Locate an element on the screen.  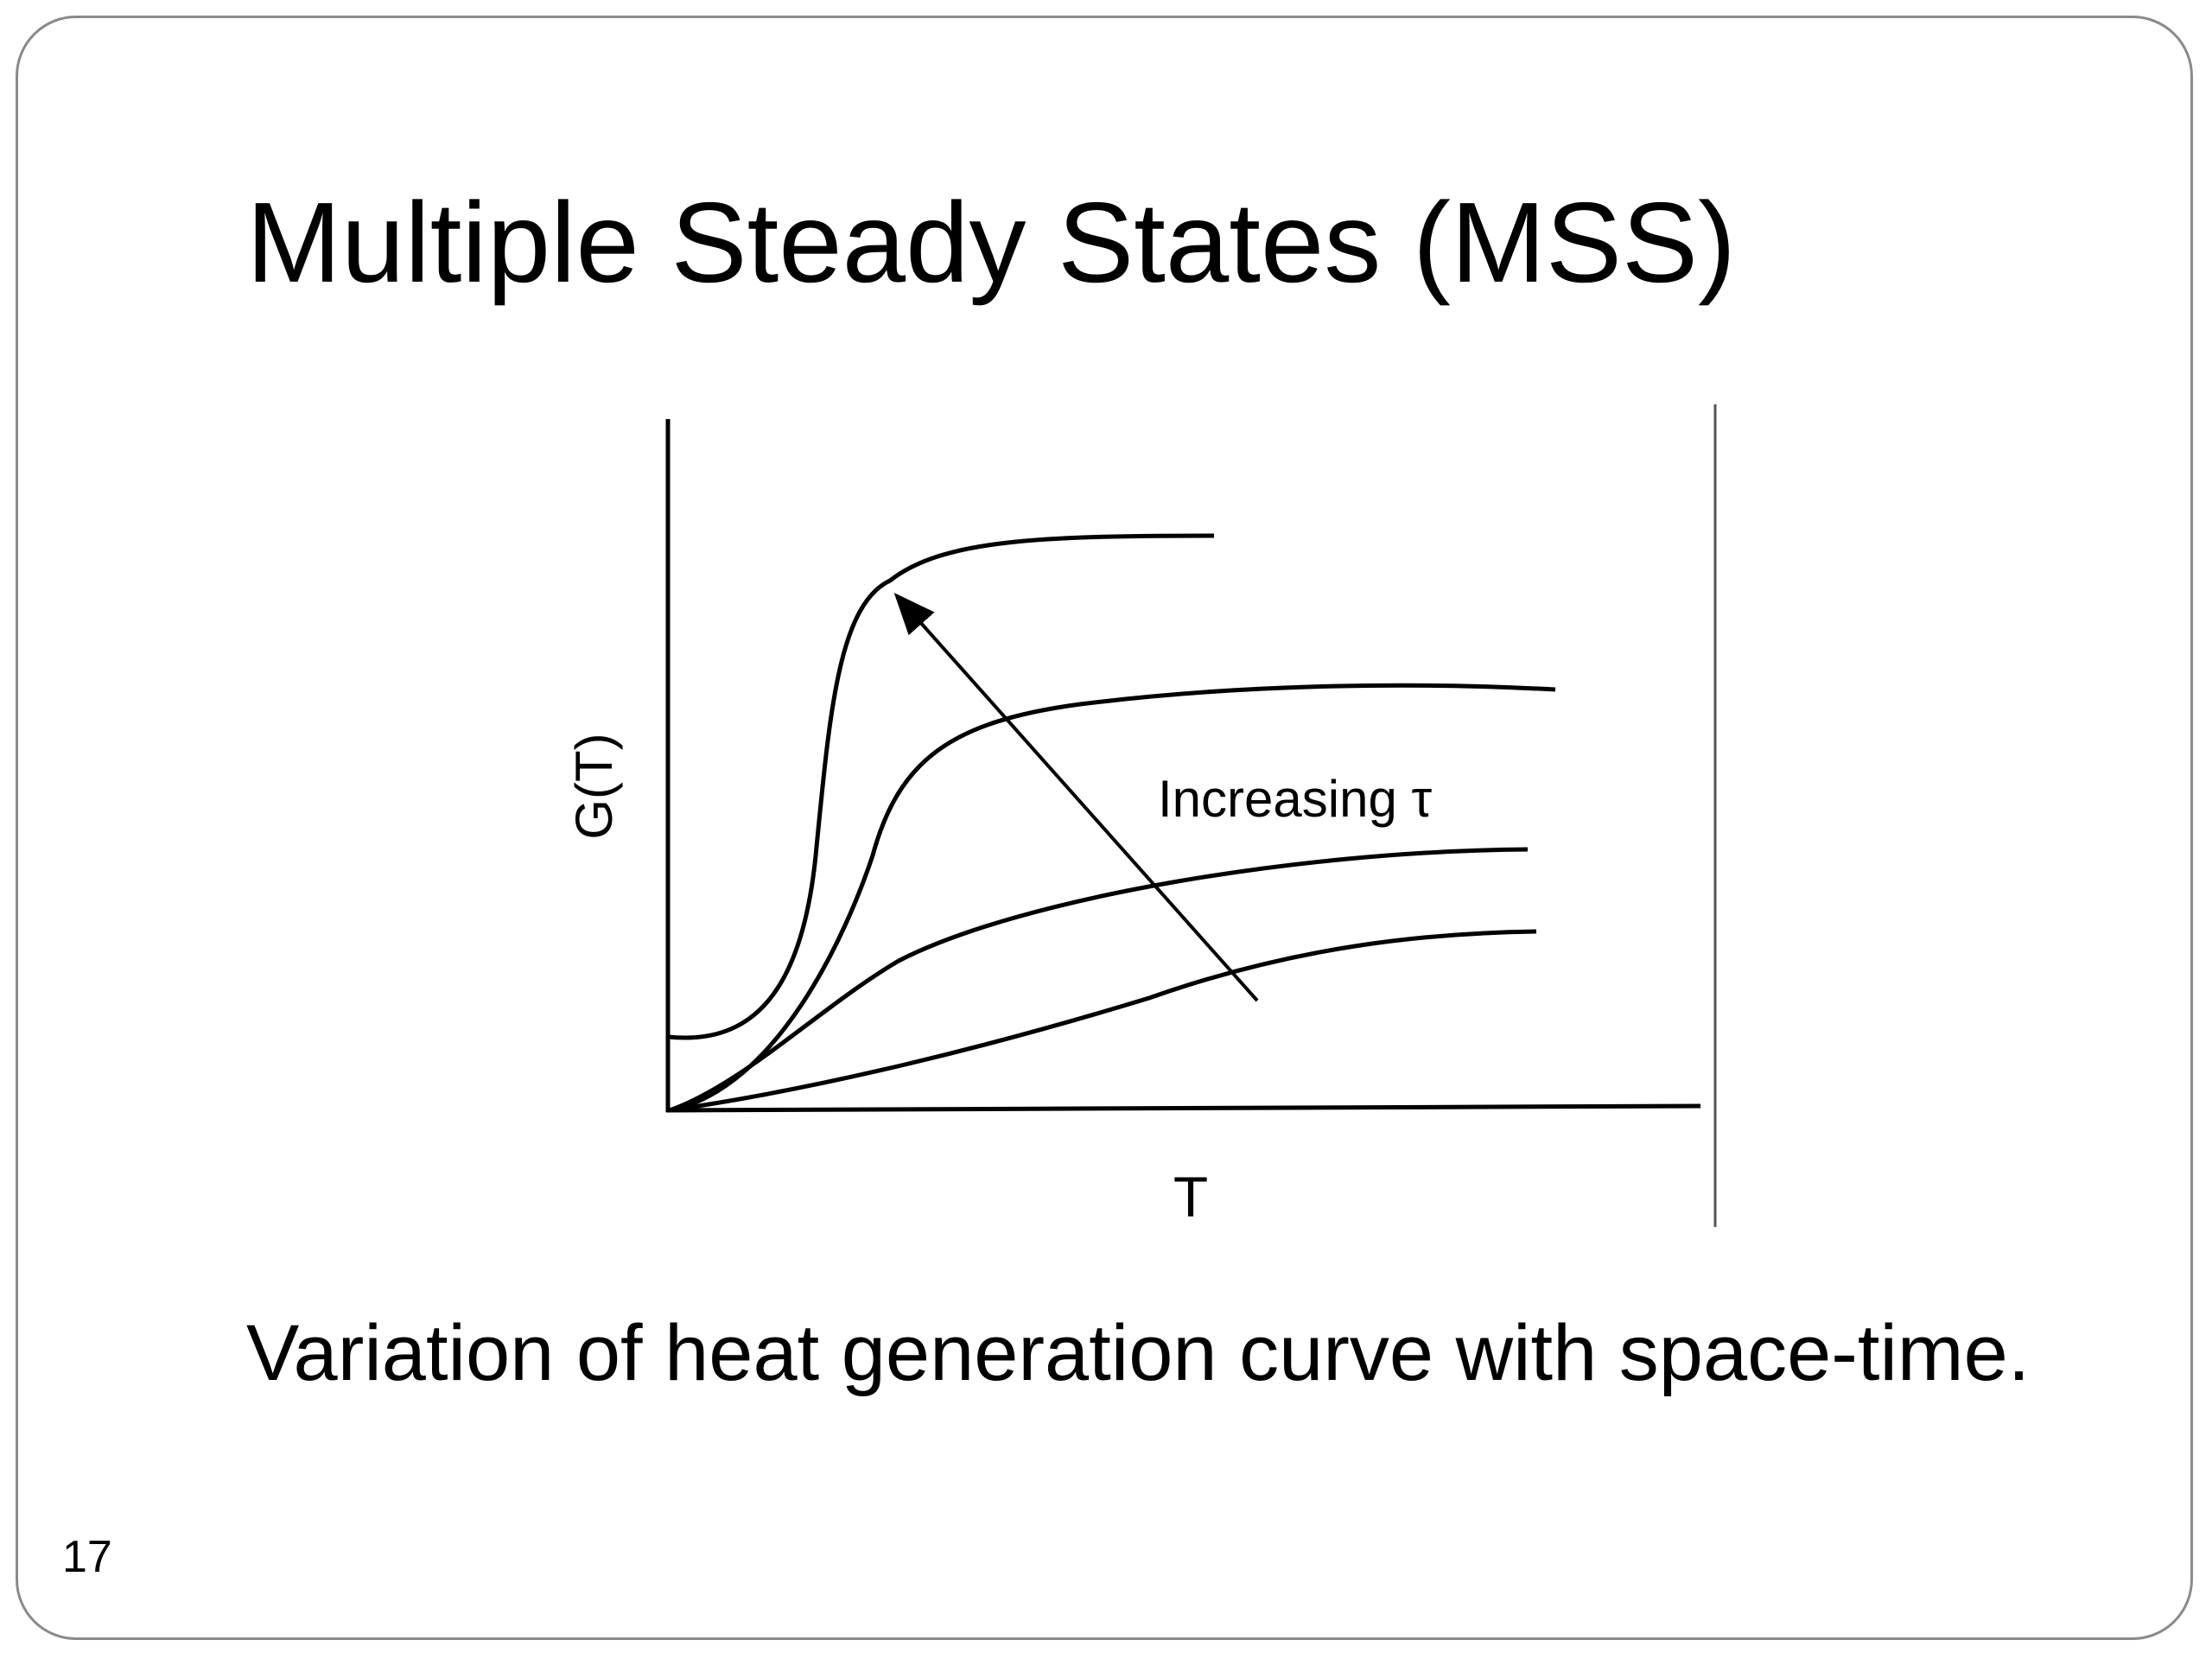
x-axis-label: T is located at coordinates (1190, 1197).